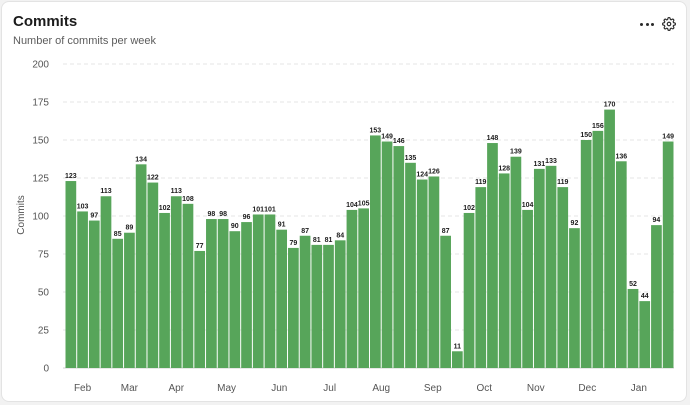 The image size is (690, 405). Describe the element at coordinates (83, 388) in the screenshot. I see `x-tick-label: Feb` at that location.